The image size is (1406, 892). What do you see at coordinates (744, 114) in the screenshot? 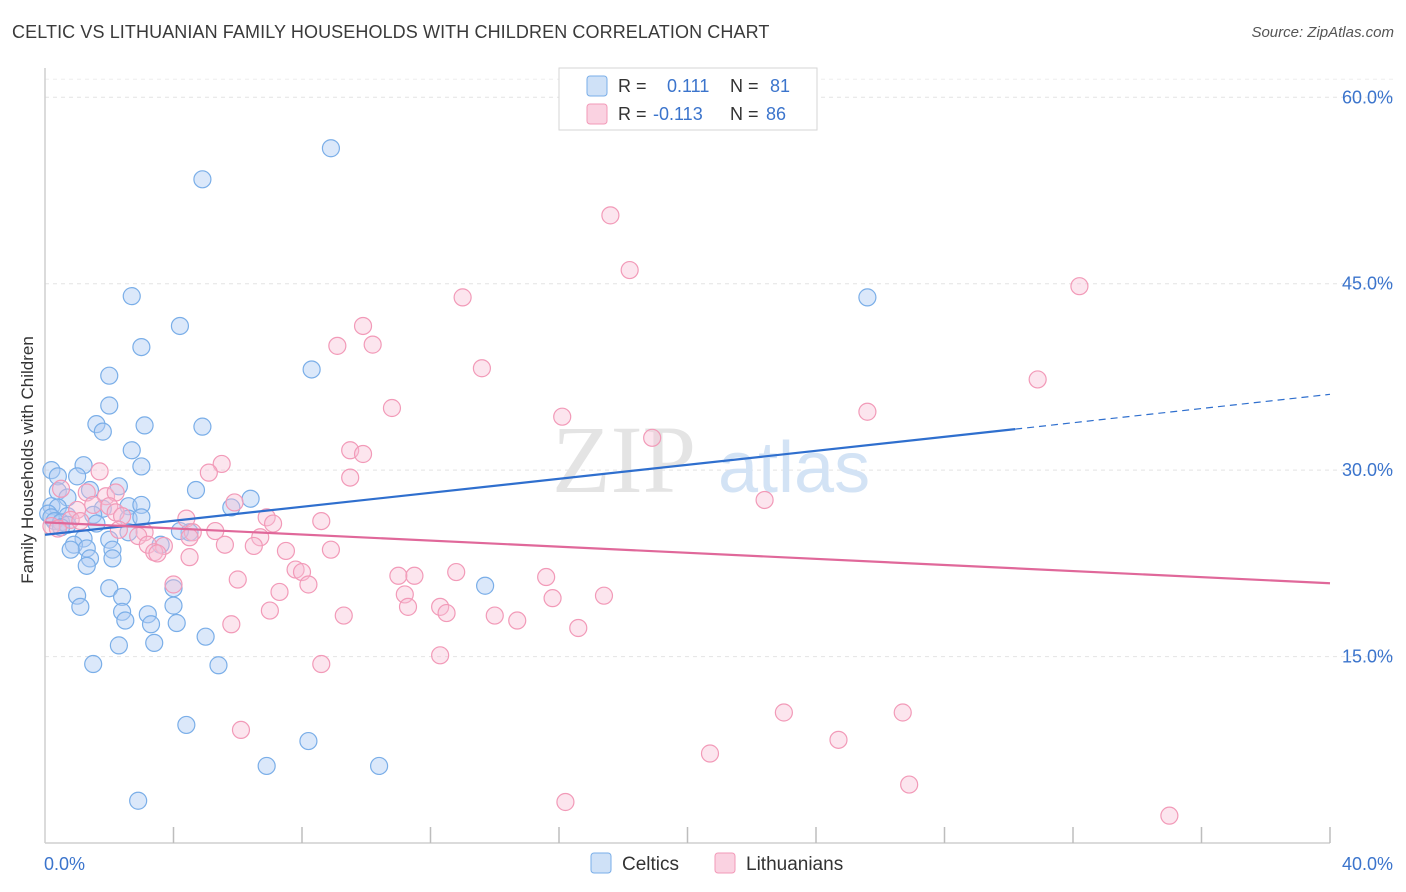
I see `lithuanians-n-label: N =` at bounding box center [744, 114].